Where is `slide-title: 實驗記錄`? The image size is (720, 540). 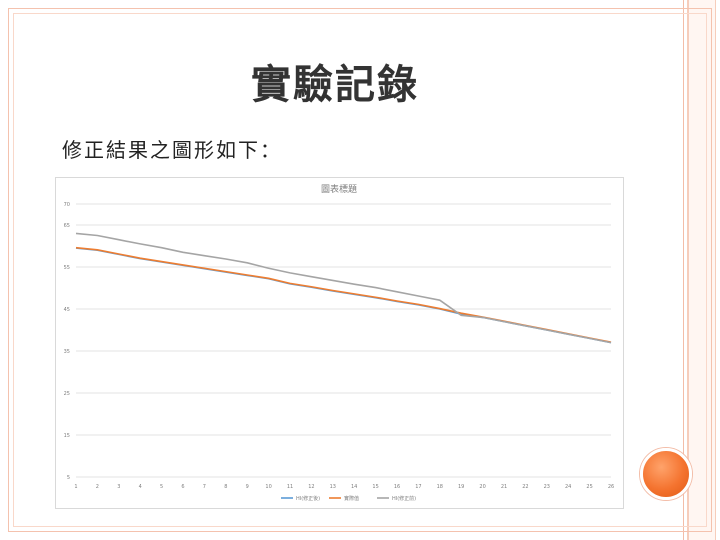
slide-title: 實驗記錄 is located at coordinates (335, 84).